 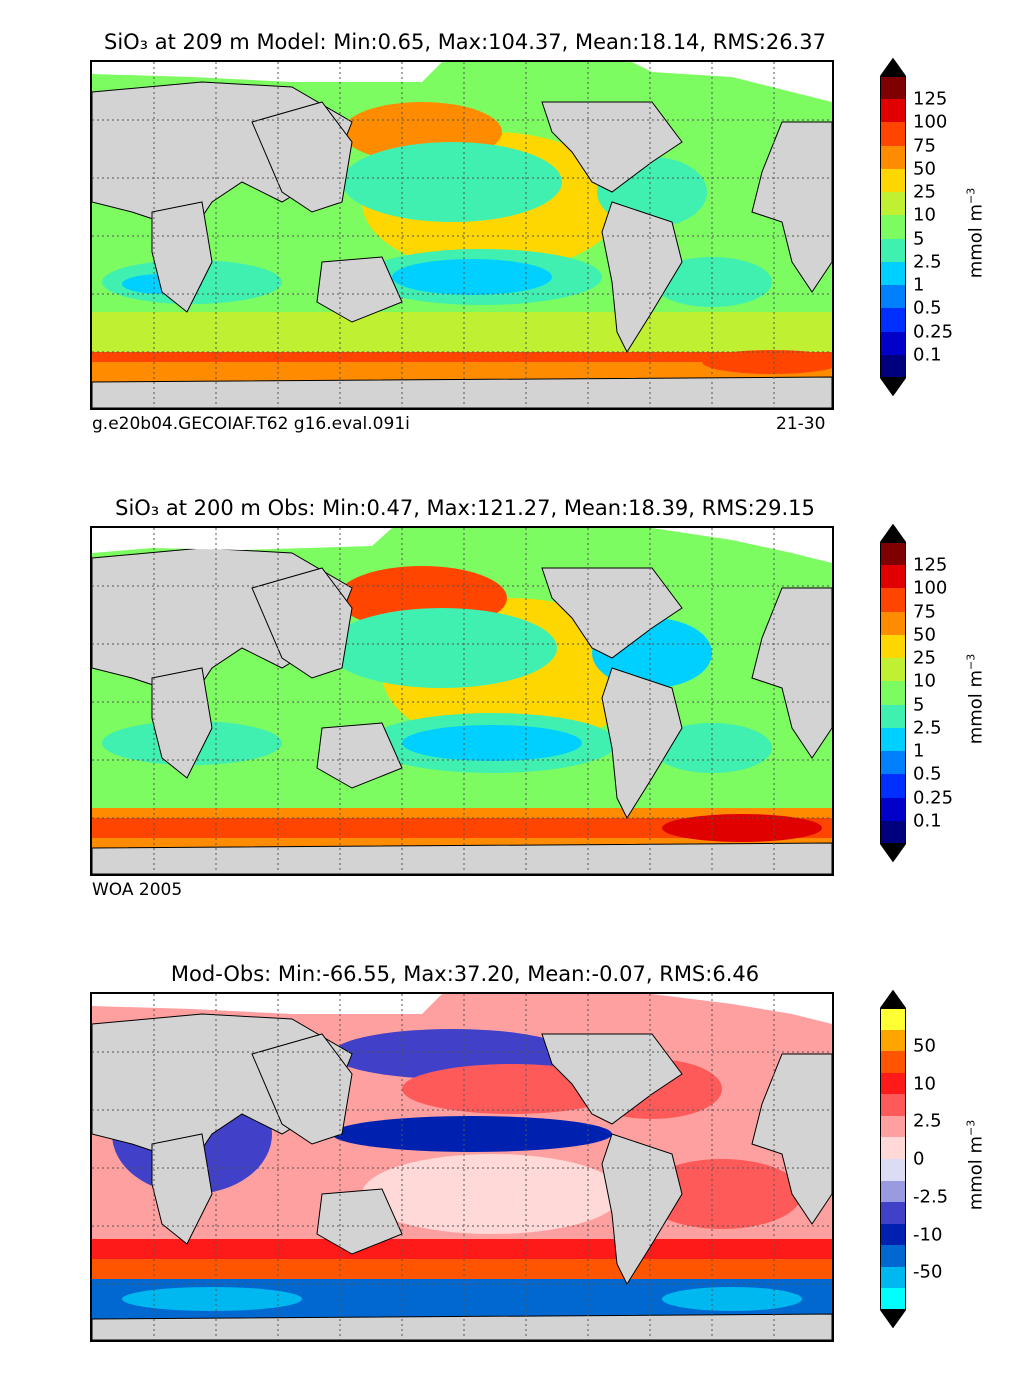 I want to click on colorbar-tick-label: 0.5, so click(x=927, y=308).